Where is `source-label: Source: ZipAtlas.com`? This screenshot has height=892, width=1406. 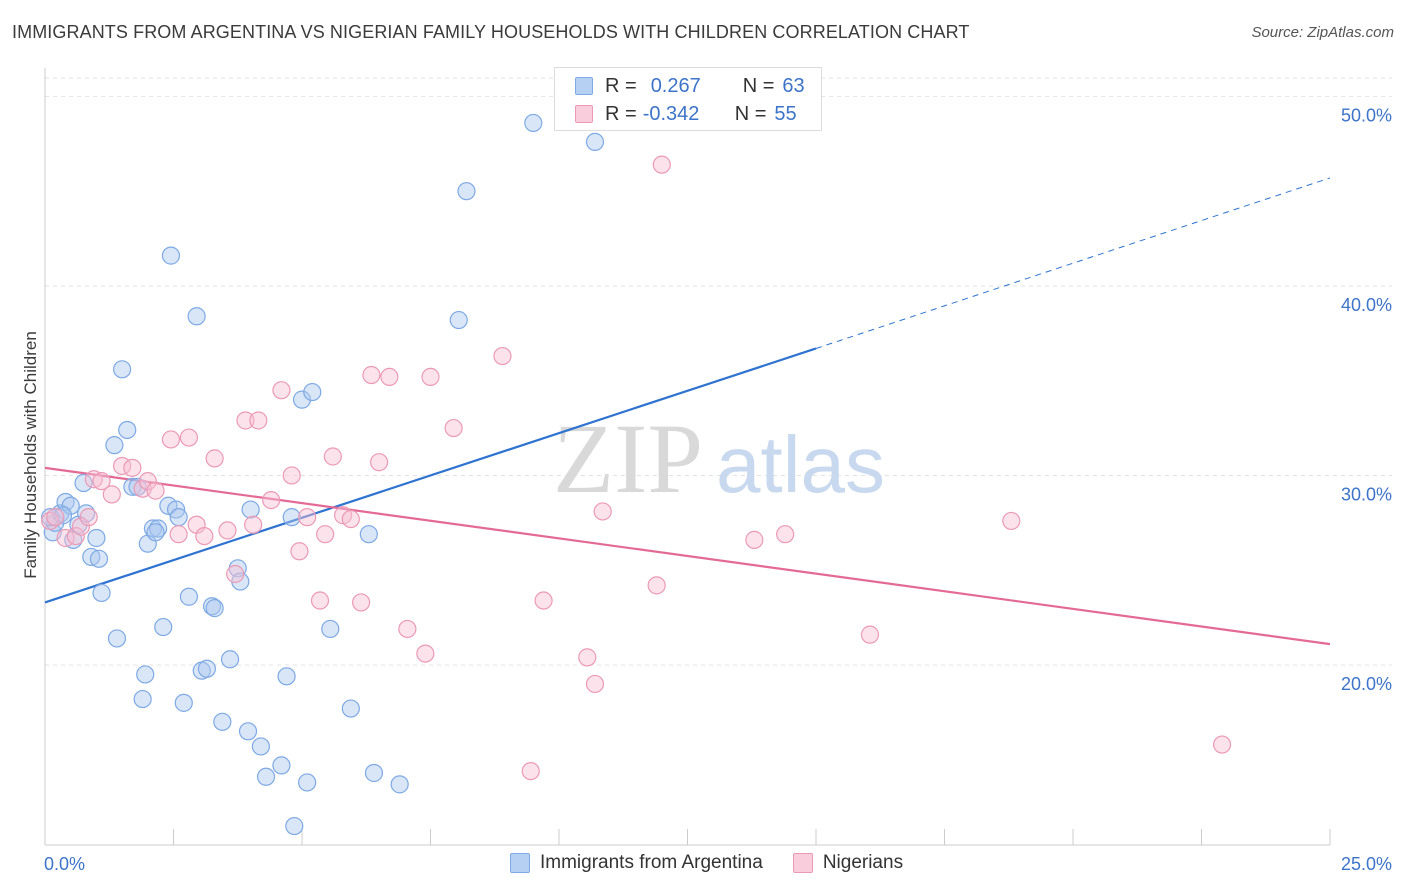 source-label: Source: ZipAtlas.com is located at coordinates (1322, 32).